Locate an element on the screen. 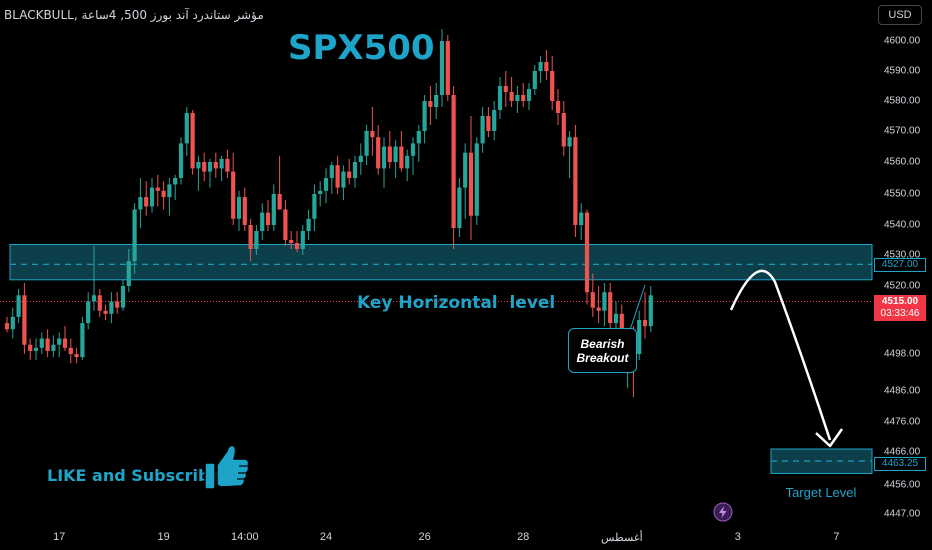  time-tick-label: 26 is located at coordinates (424, 537).